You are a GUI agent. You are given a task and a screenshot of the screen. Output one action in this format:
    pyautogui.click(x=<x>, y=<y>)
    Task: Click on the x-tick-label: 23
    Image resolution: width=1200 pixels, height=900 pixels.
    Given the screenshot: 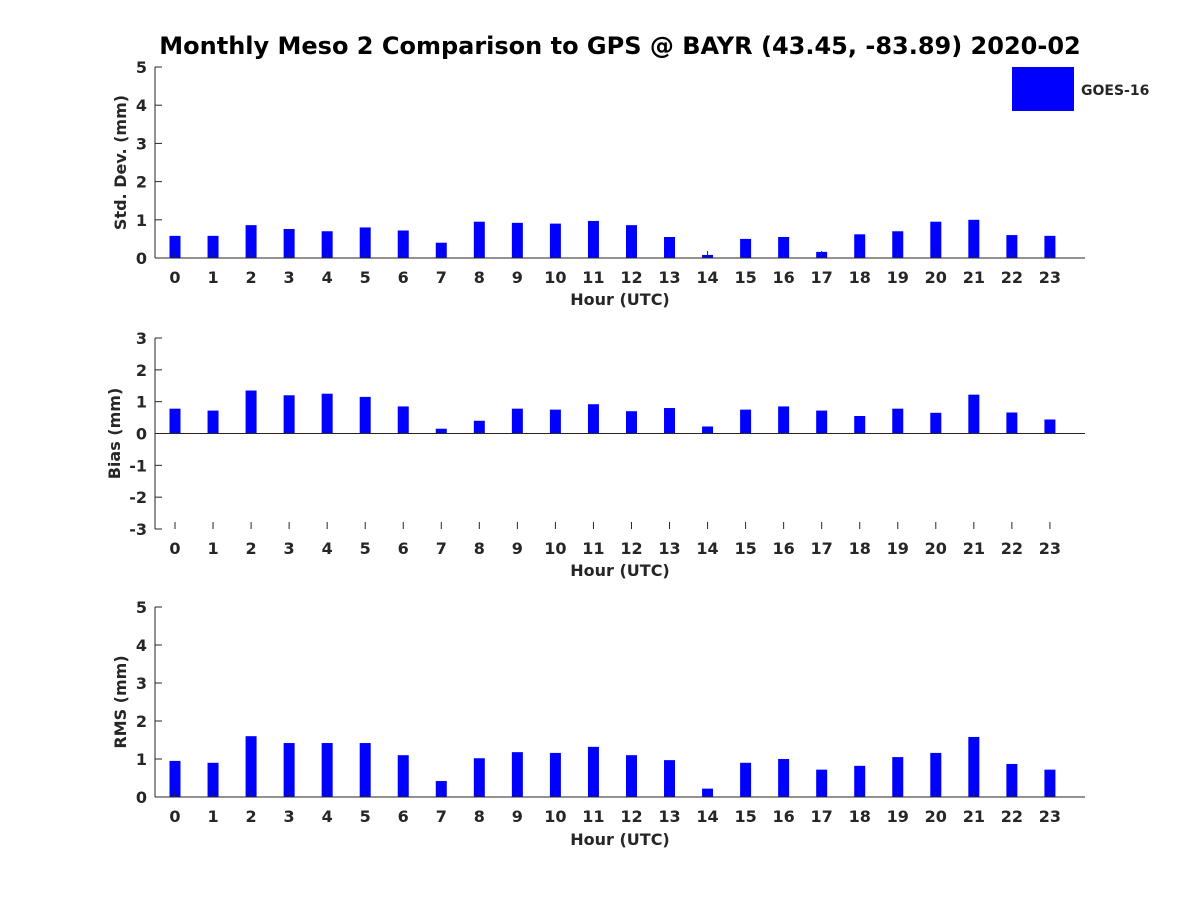 What is the action you would take?
    pyautogui.click(x=1050, y=548)
    